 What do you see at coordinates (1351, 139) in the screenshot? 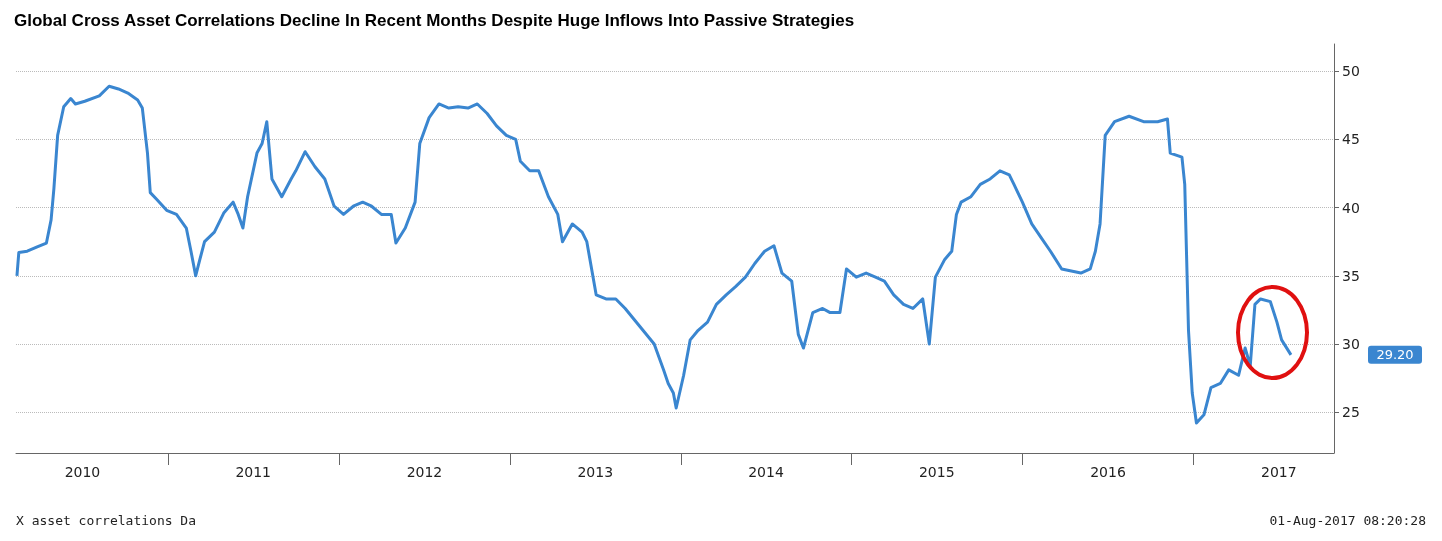
I see `y-tick-label: 45` at bounding box center [1351, 139].